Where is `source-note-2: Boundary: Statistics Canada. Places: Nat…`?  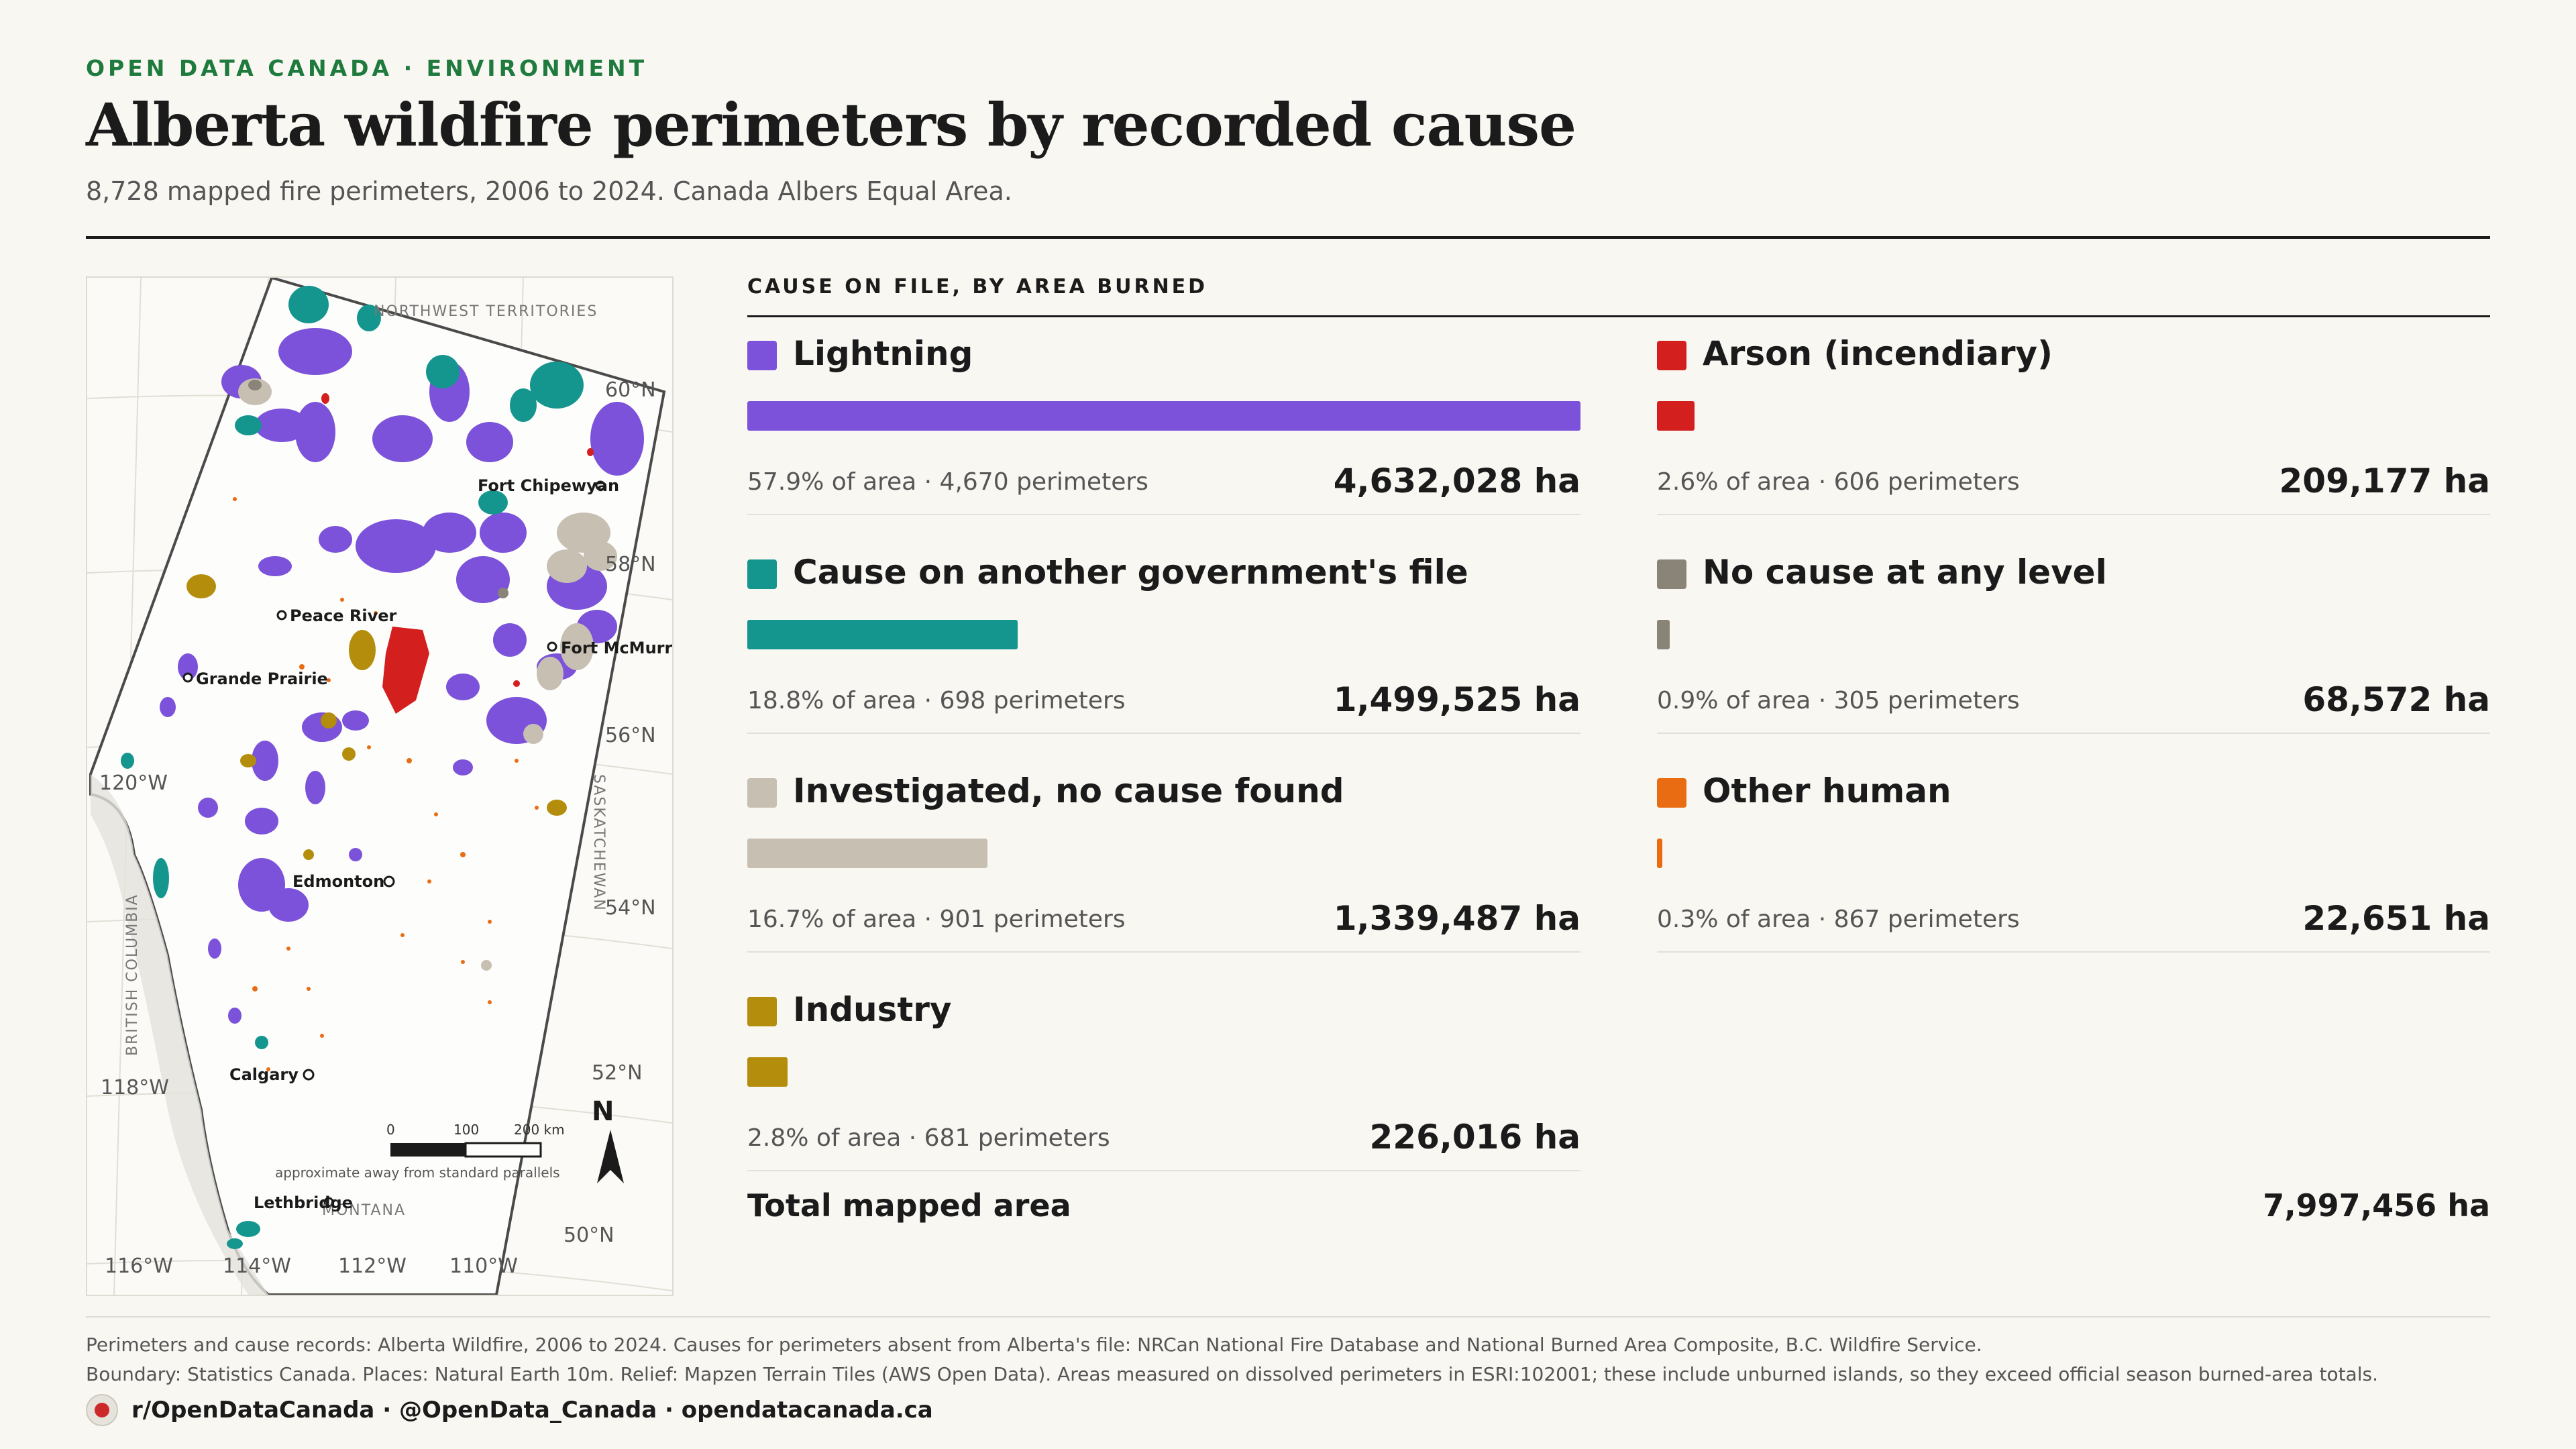
source-note-2: Boundary: Statistics Canada. Places: Nat… is located at coordinates (1232, 1374).